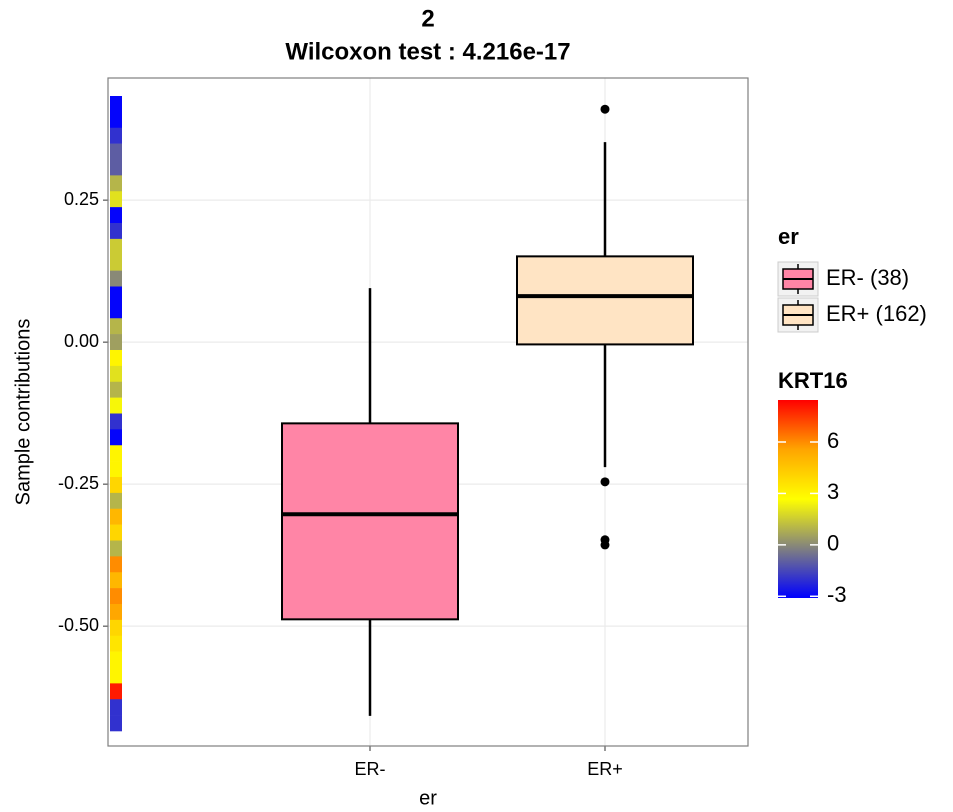 This screenshot has height=812, width=953. What do you see at coordinates (876, 313) in the screenshot?
I see `legend-label: ER+ (162)` at bounding box center [876, 313].